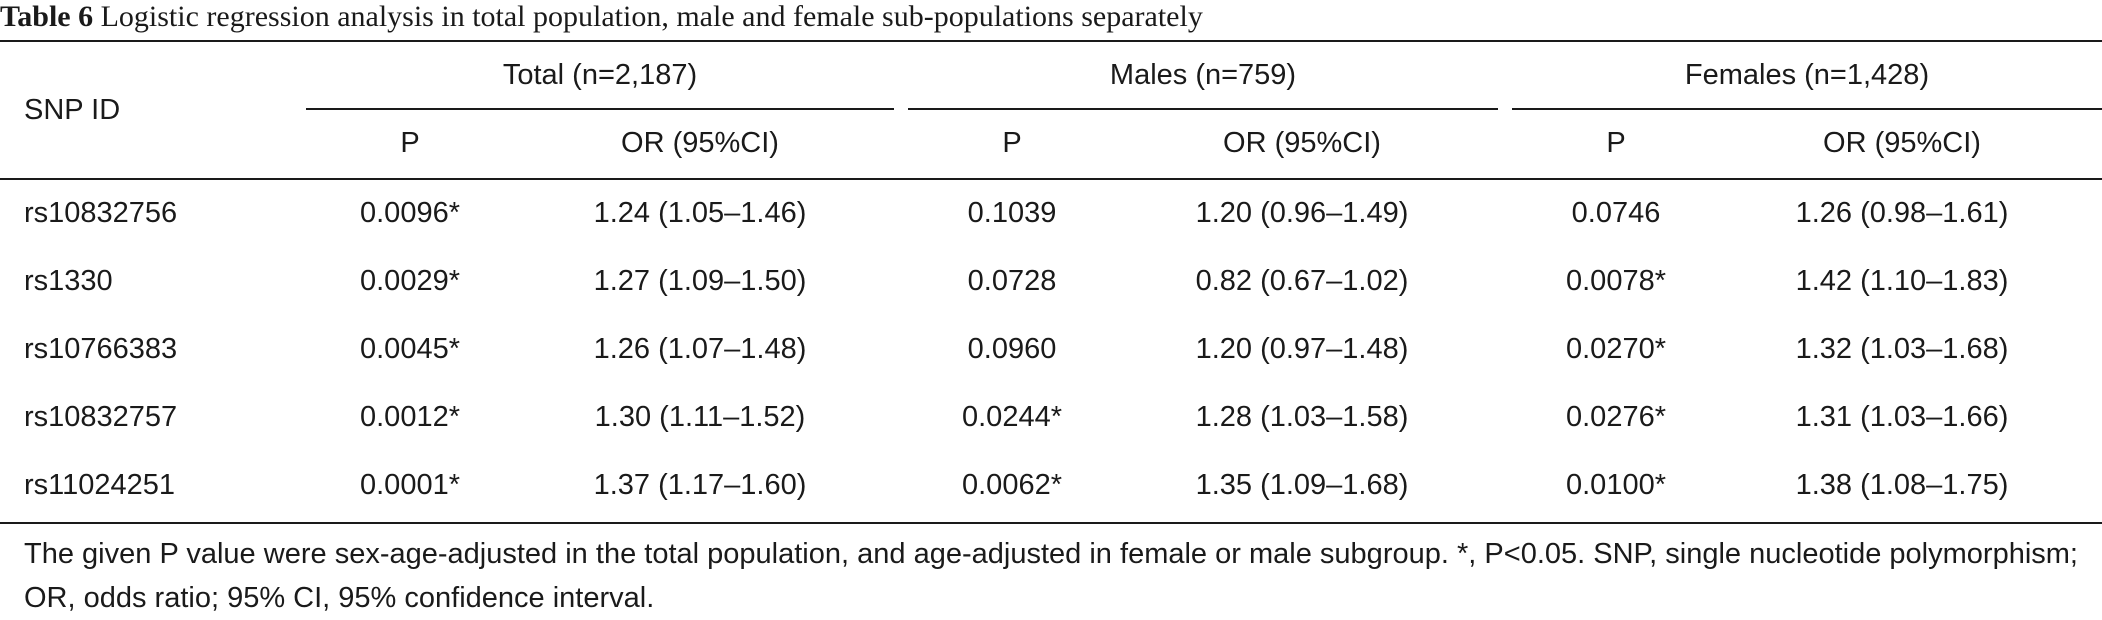 The width and height of the screenshot is (2102, 620). Describe the element at coordinates (700, 485) in the screenshot. I see `row-5-total-or: 1.37 (1.17–1.60)` at that location.